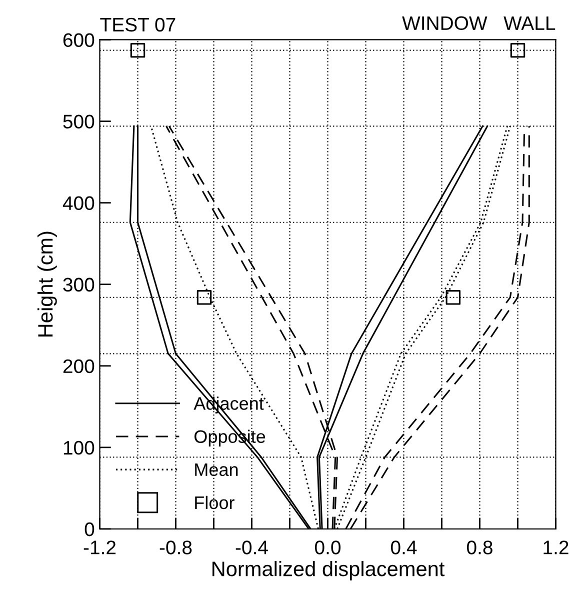 Image resolution: width=570 pixels, height=593 pixels. What do you see at coordinates (479, 23) in the screenshot?
I see `text: WINDOW WALL` at bounding box center [479, 23].